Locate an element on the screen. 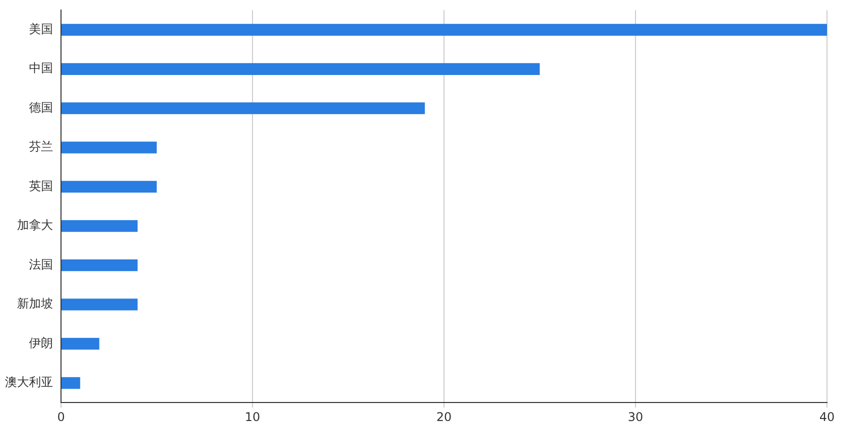 The image size is (841, 430). y-tick-label: 伊朗 is located at coordinates (41, 343).